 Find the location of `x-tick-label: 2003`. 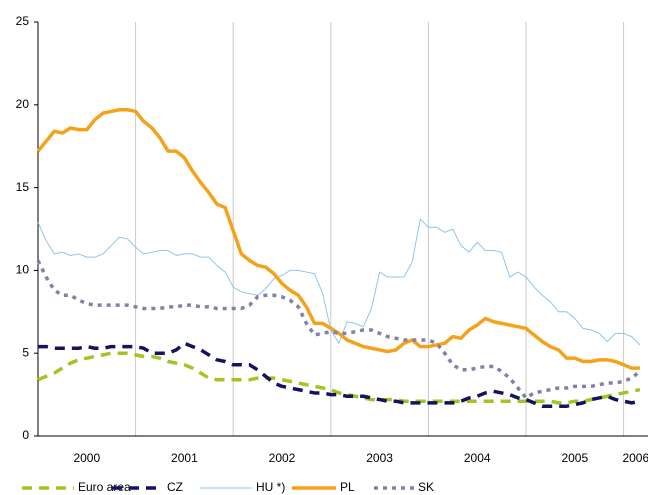

x-tick-label: 2003 is located at coordinates (379, 458).